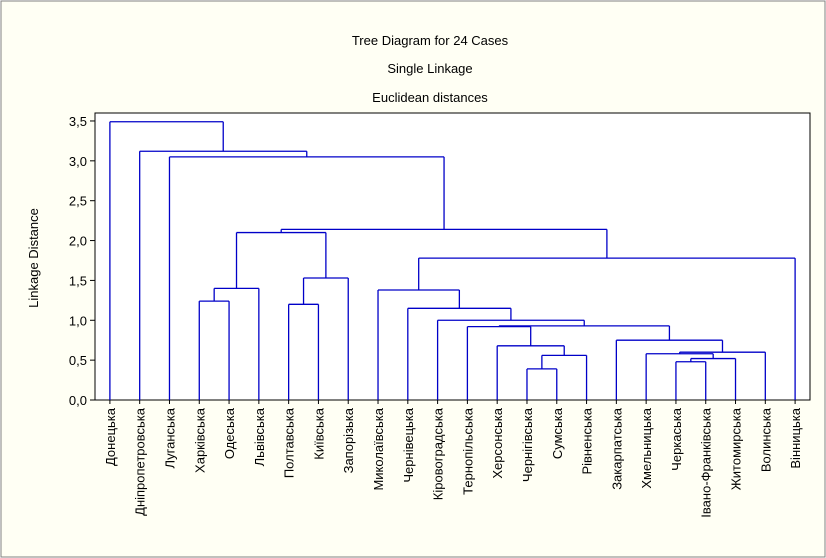 The image size is (826, 558). I want to click on x-tick-label: Тернопільська, so click(467, 451).